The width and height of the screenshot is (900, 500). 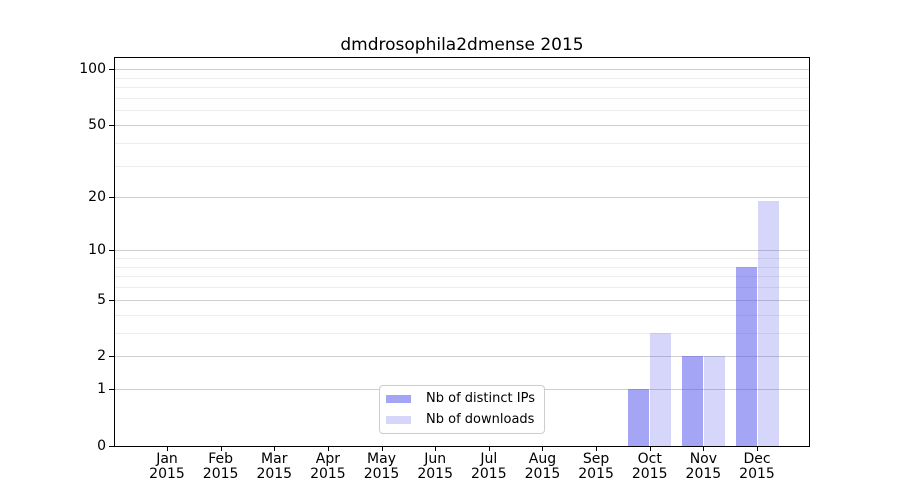 What do you see at coordinates (480, 398) in the screenshot?
I see `legend-label-distinct-ips: Nb of distinct IPs` at bounding box center [480, 398].